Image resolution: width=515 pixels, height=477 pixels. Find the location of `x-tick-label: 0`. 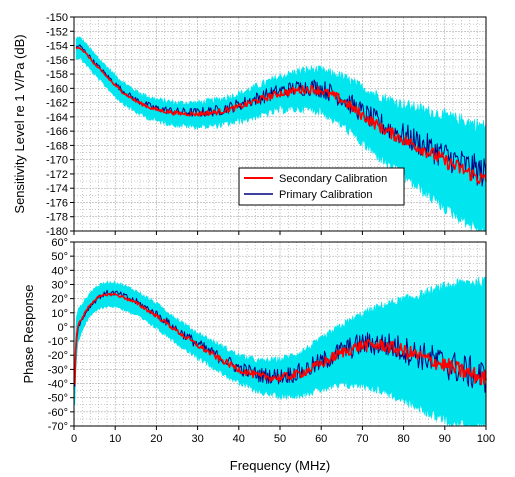

x-tick-label: 0 is located at coordinates (74, 439).